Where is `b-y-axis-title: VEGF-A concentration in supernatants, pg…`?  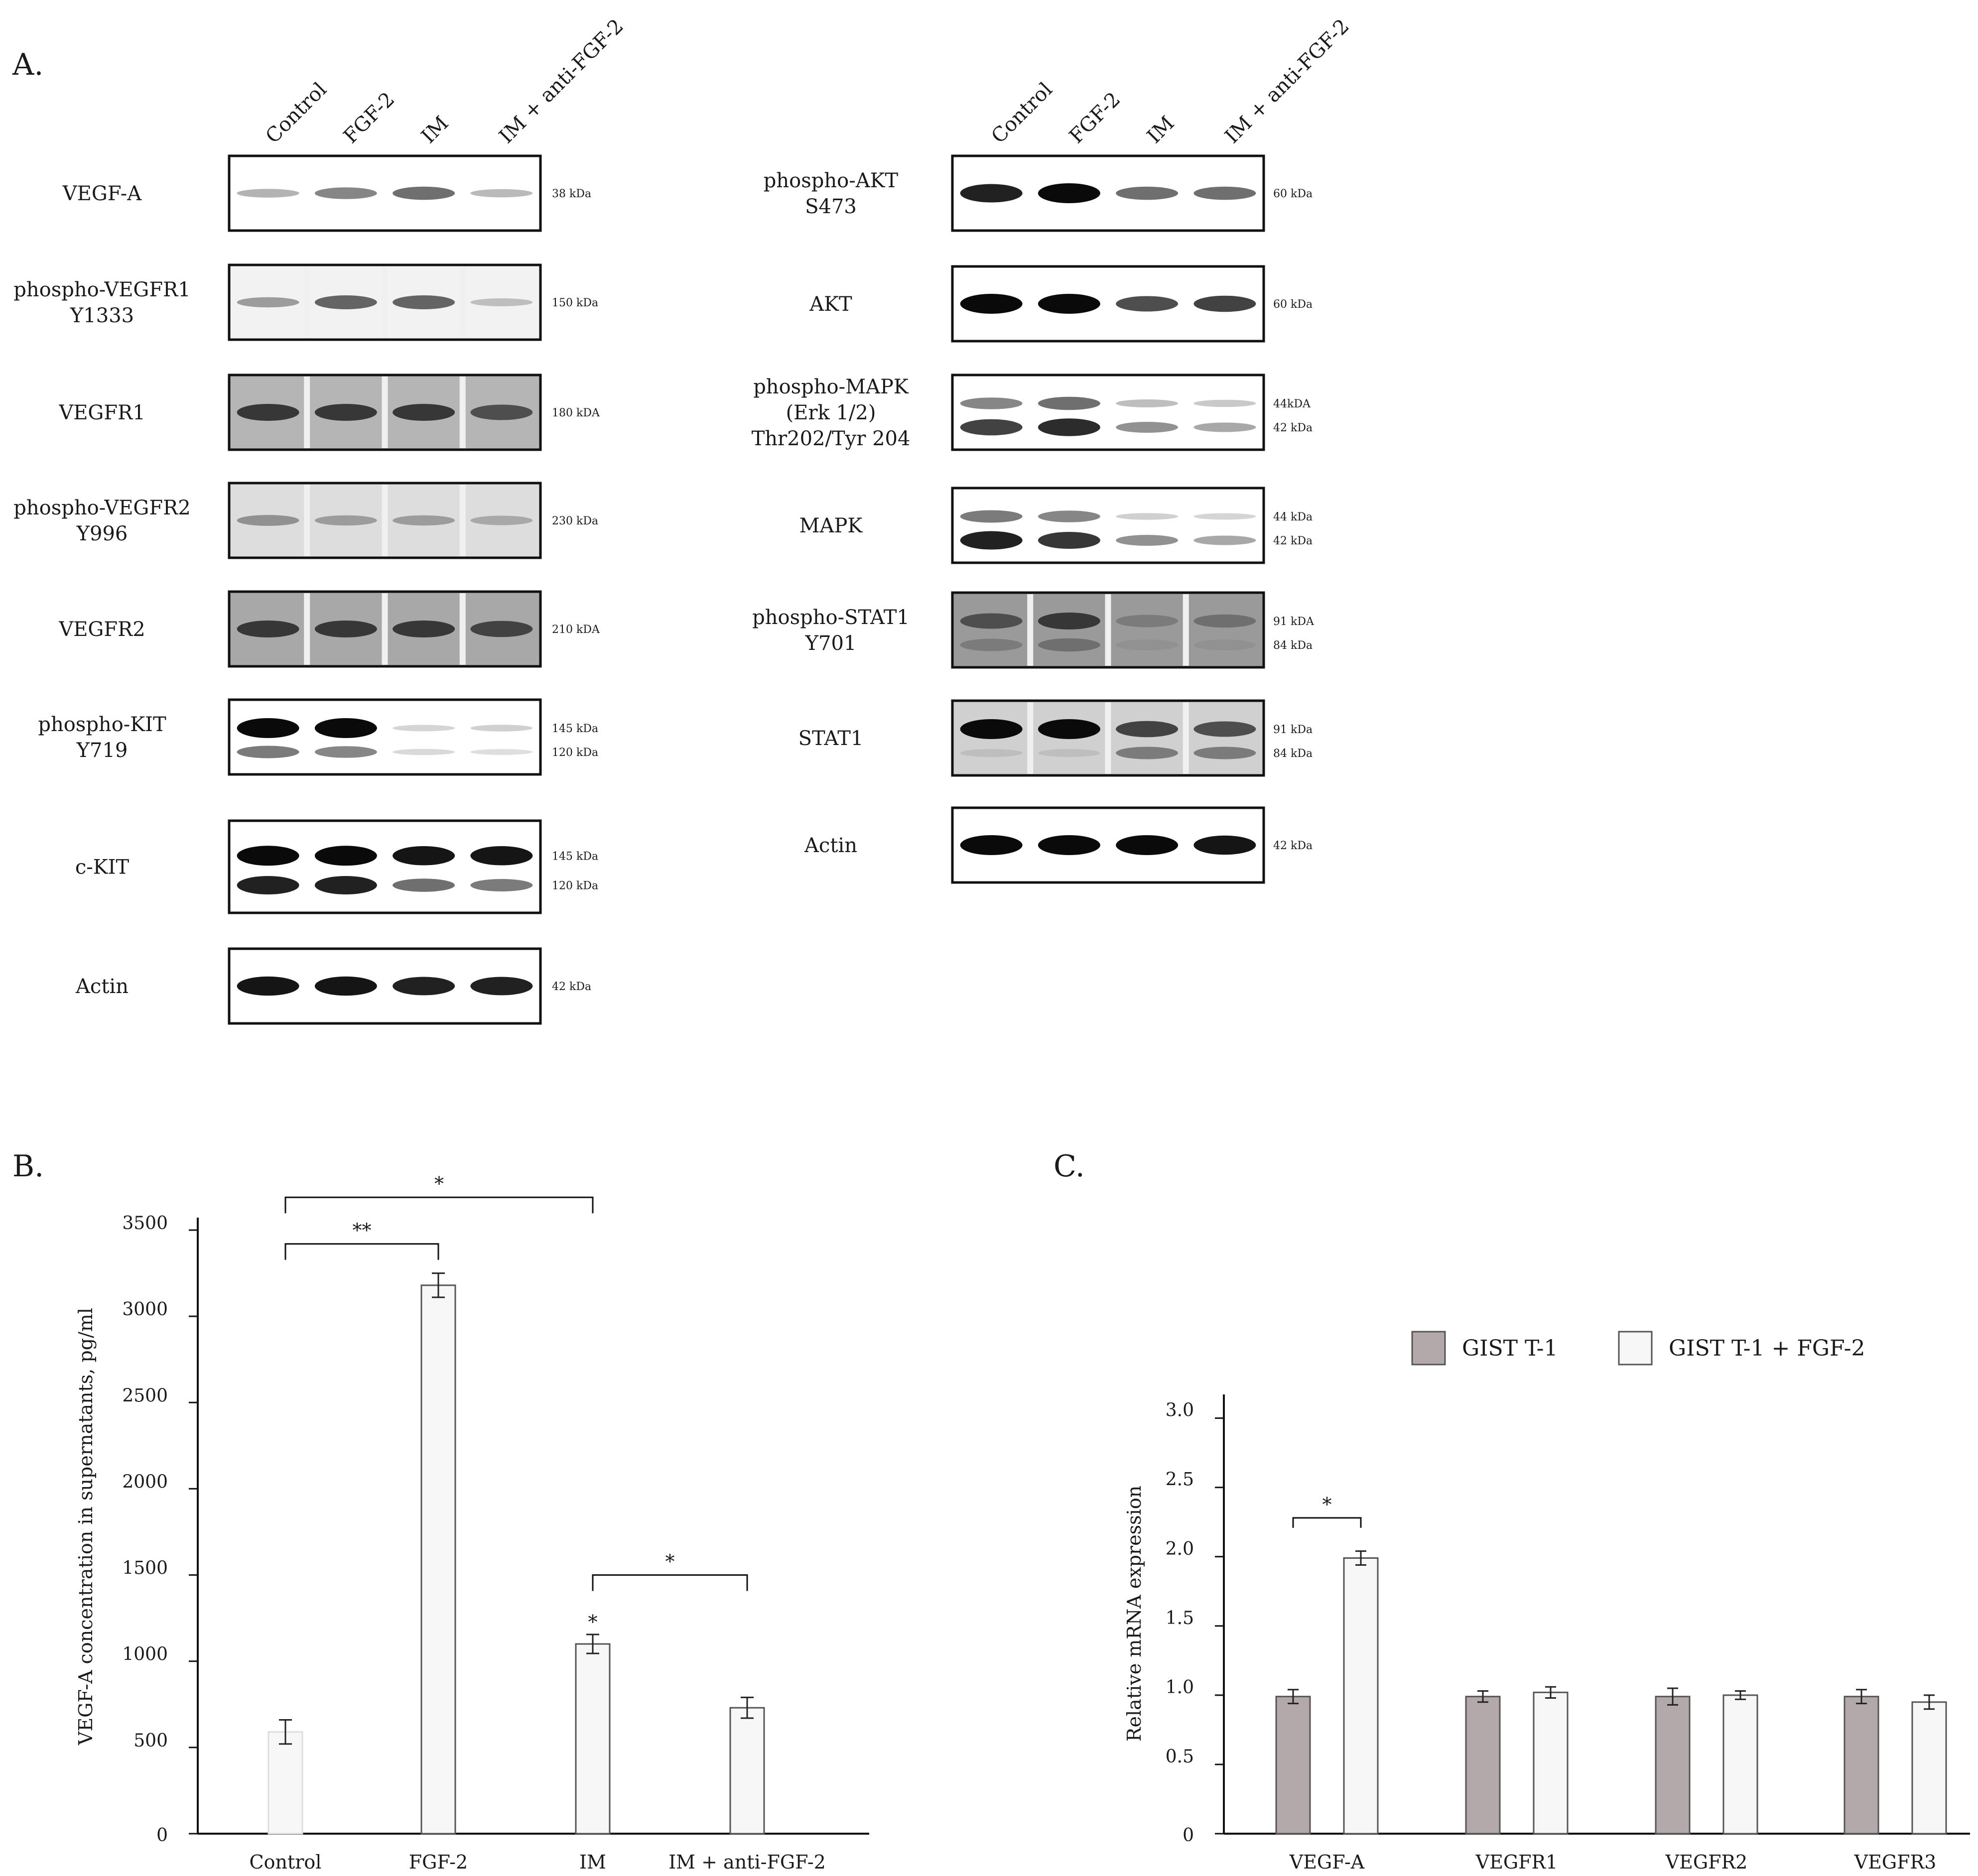 b-y-axis-title: VEGF-A concentration in supernatants, pg… is located at coordinates (86, 1527).